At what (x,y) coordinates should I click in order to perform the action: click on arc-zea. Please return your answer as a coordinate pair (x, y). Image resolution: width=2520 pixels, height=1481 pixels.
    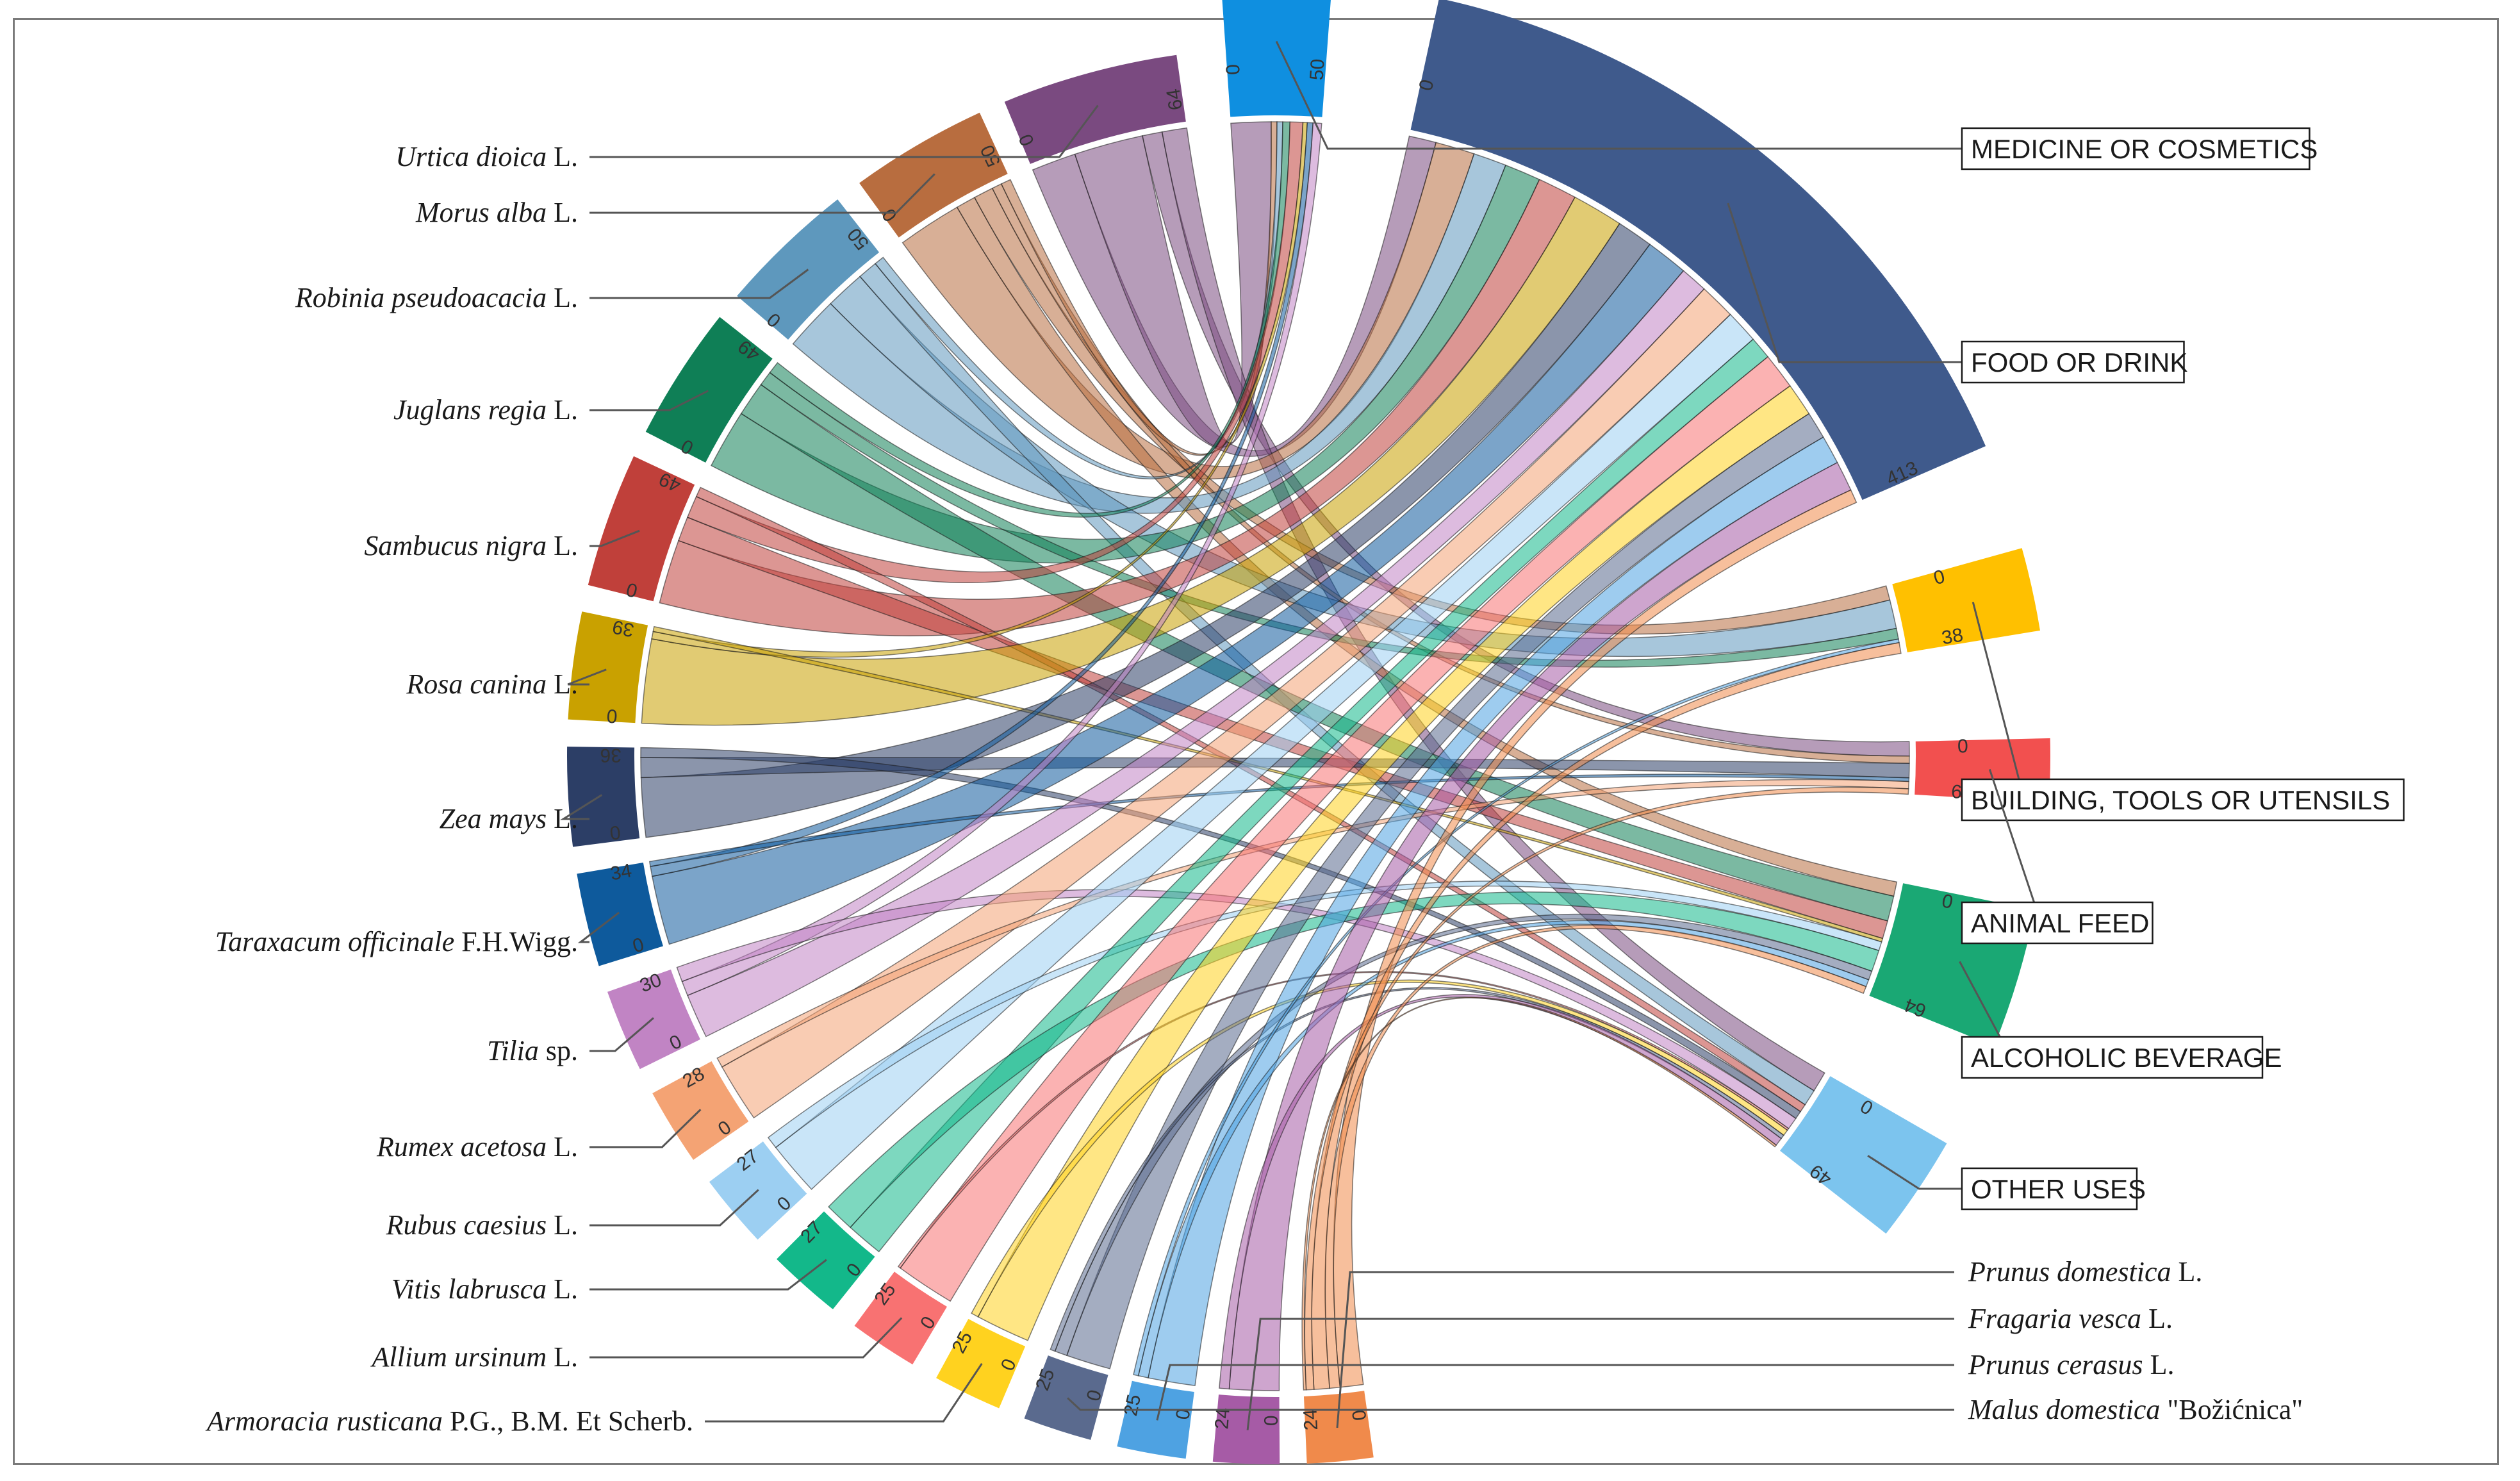
    Looking at the image, I should click on (603, 797).